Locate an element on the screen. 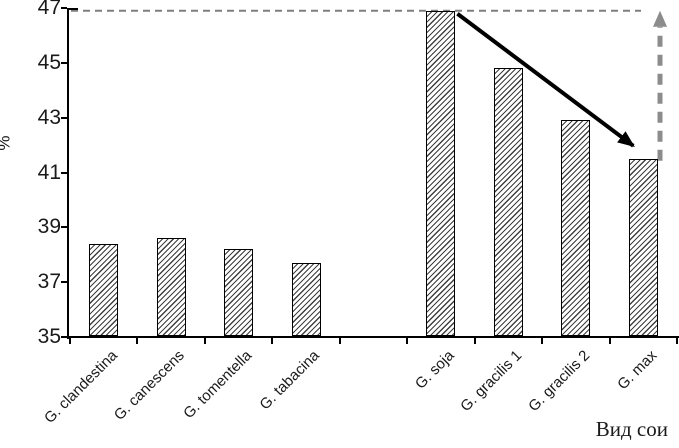 The image size is (679, 448). x-axis-line is located at coordinates (373, 337).